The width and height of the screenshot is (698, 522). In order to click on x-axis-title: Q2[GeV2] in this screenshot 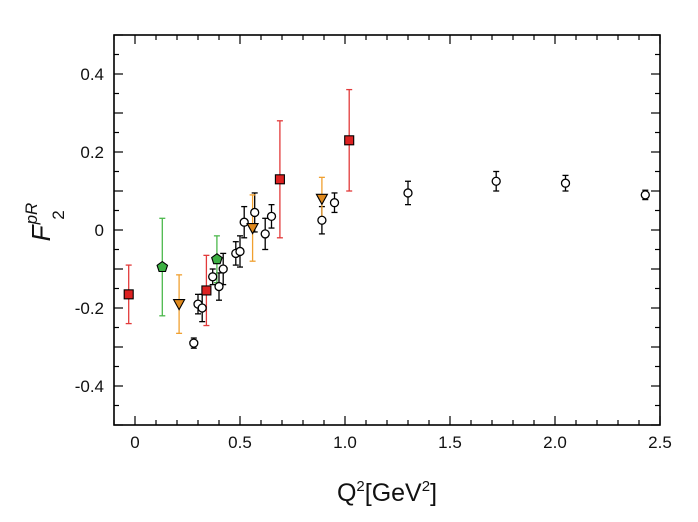, I will do `click(387, 492)`.